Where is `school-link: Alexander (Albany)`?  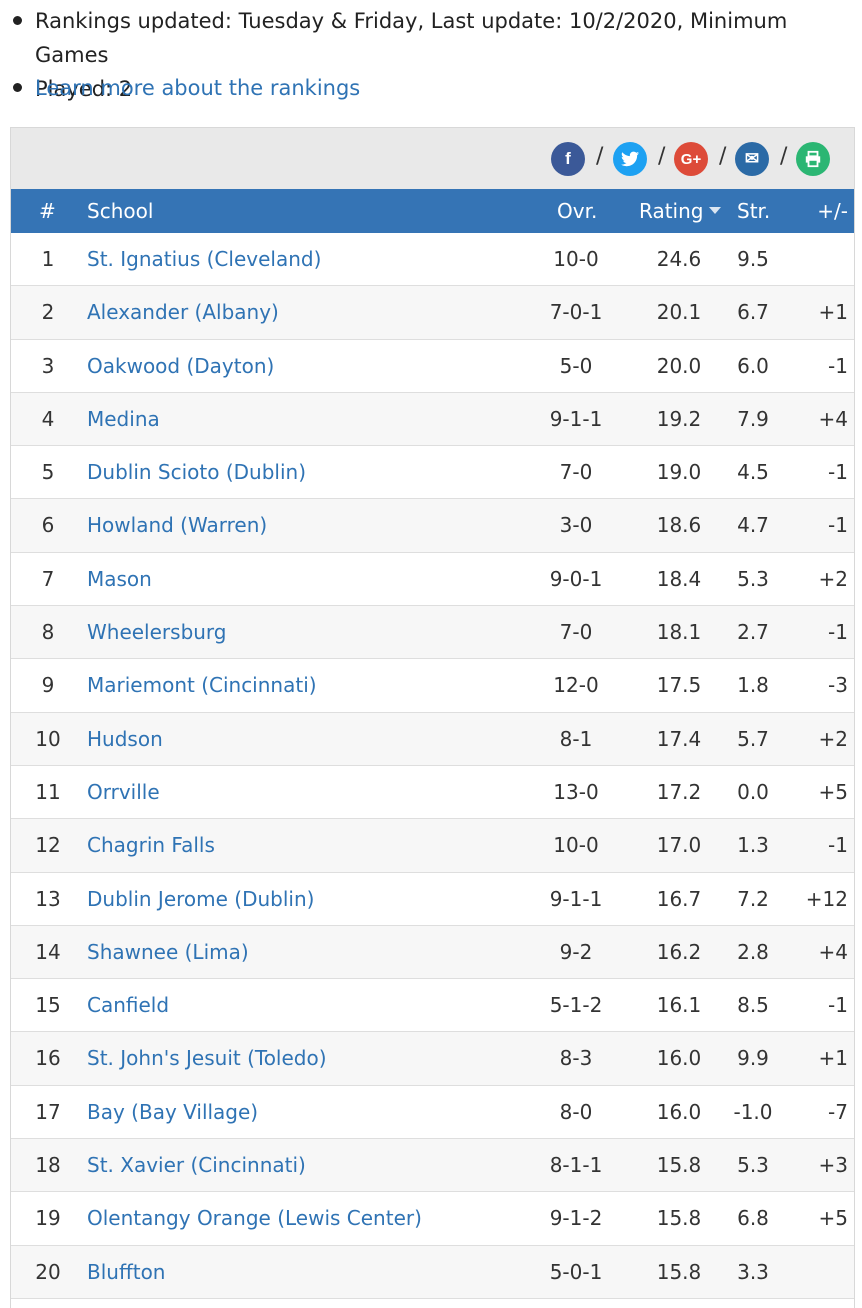 school-link: Alexander (Albany) is located at coordinates (183, 312).